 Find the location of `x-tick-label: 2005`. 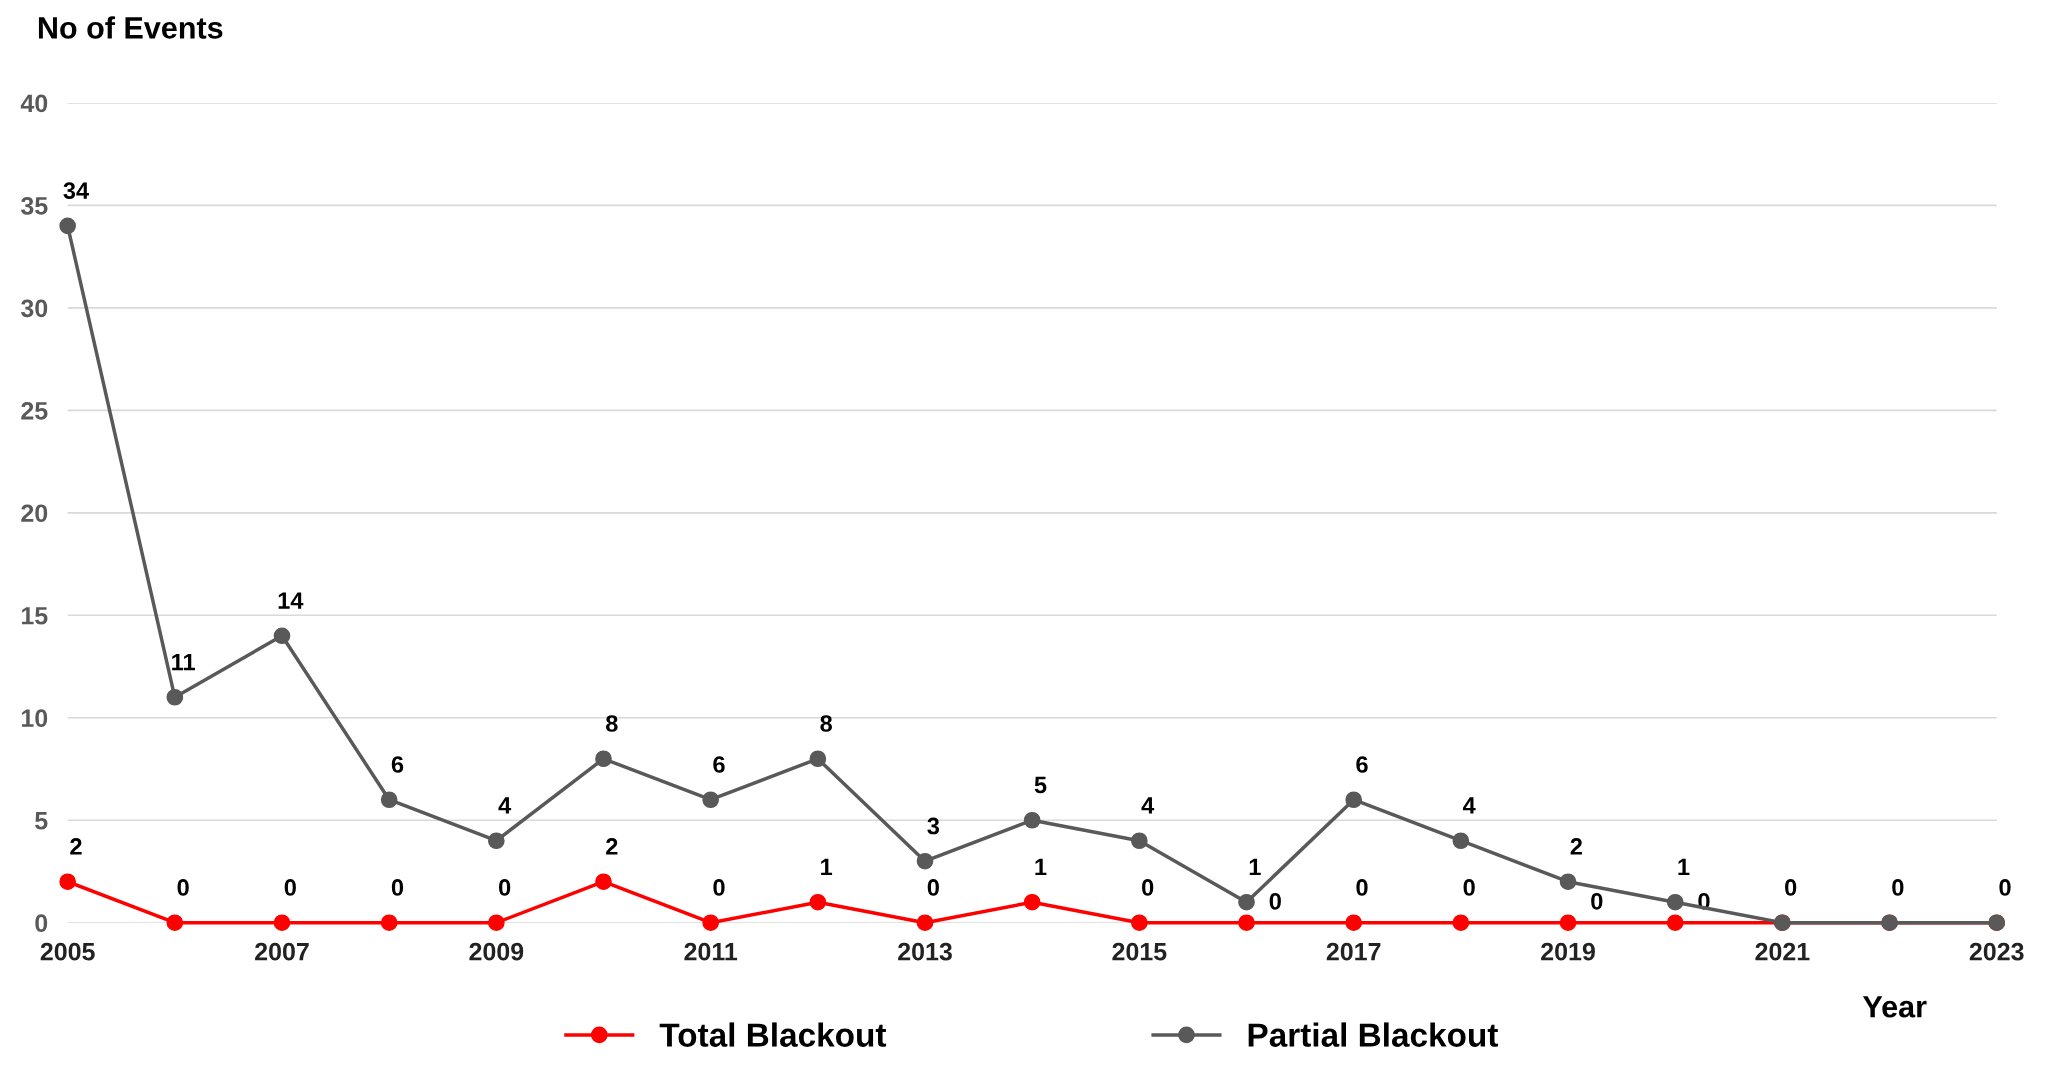

x-tick-label: 2005 is located at coordinates (67, 951).